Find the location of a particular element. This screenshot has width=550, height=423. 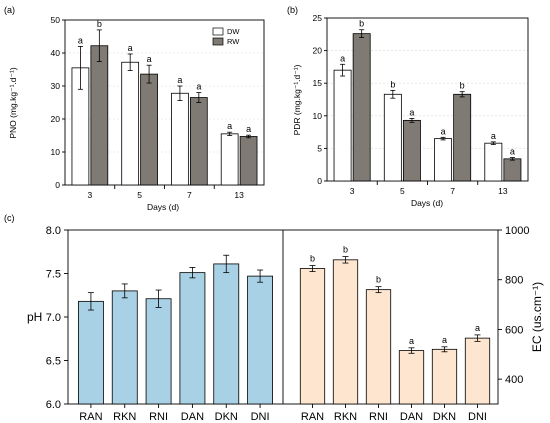

bar-ph-DNI is located at coordinates (260, 340).